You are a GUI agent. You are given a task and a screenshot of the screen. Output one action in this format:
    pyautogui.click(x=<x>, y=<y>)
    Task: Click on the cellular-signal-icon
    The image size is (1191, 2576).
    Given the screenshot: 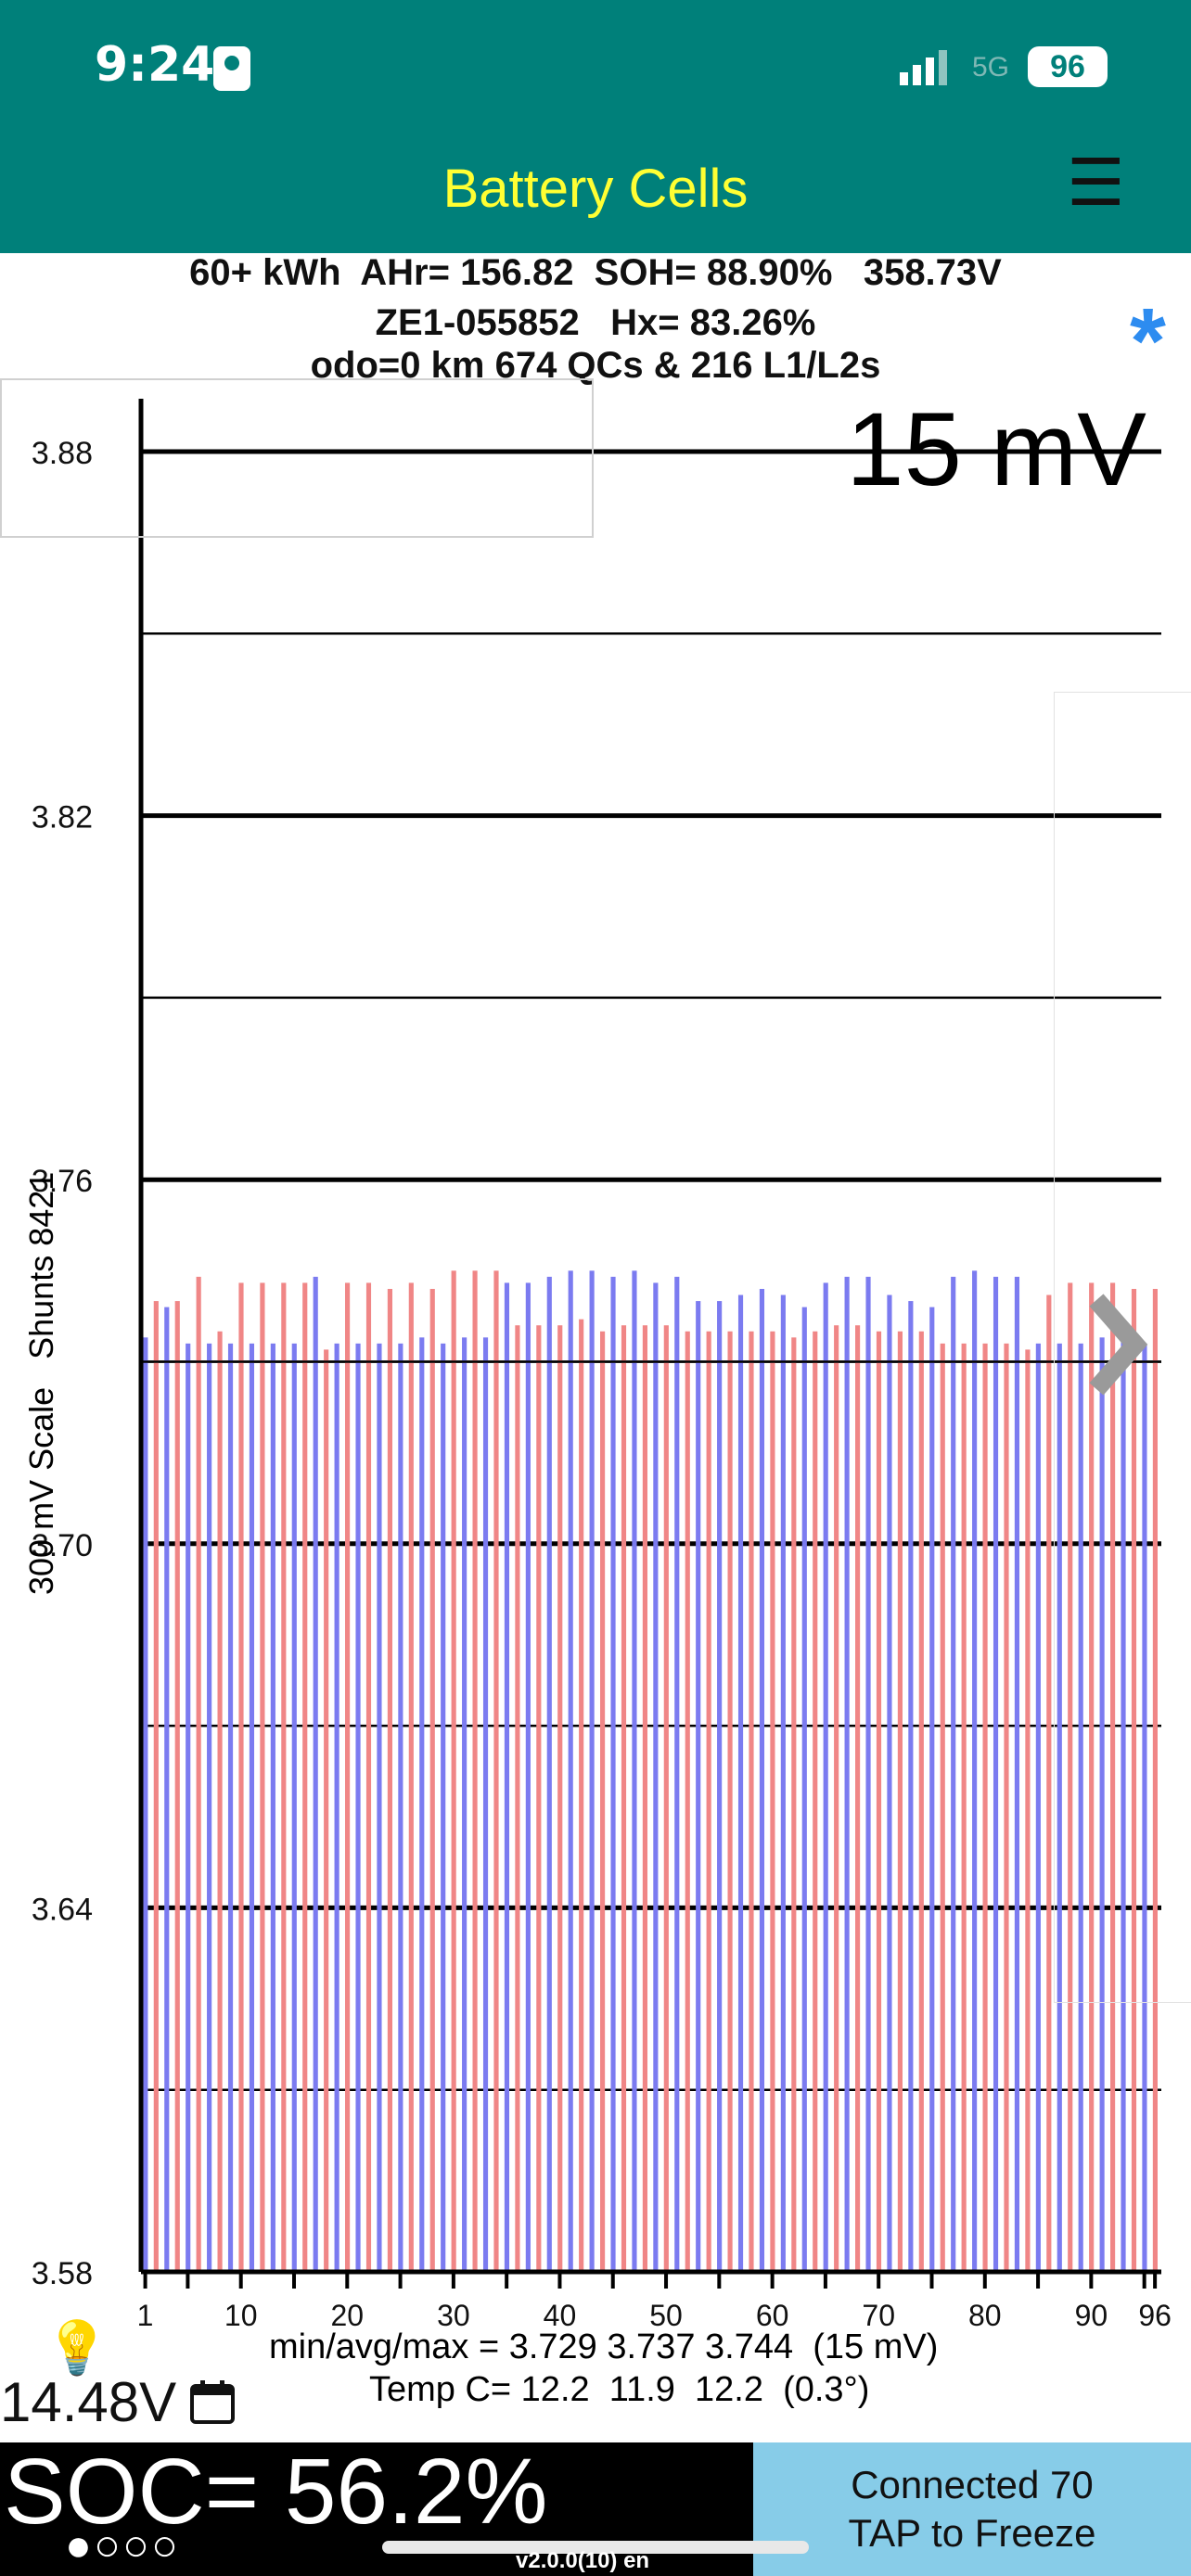 What is the action you would take?
    pyautogui.click(x=923, y=67)
    